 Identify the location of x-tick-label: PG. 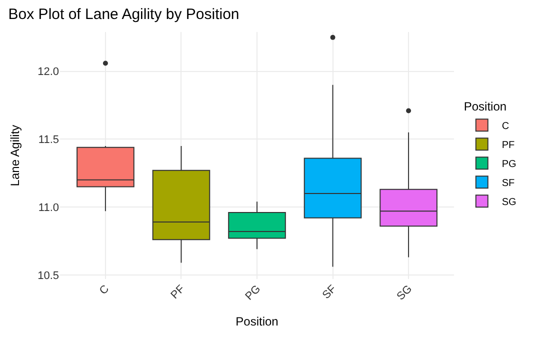
(253, 293).